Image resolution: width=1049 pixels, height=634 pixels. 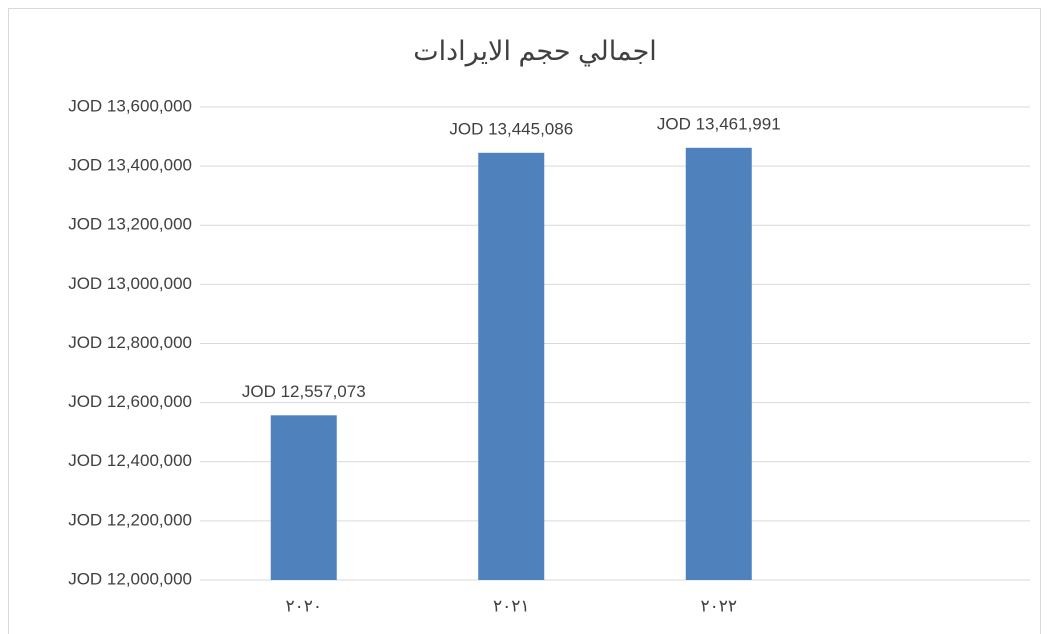 I want to click on y-tick-label: JOD 12,800,000, so click(x=130, y=342).